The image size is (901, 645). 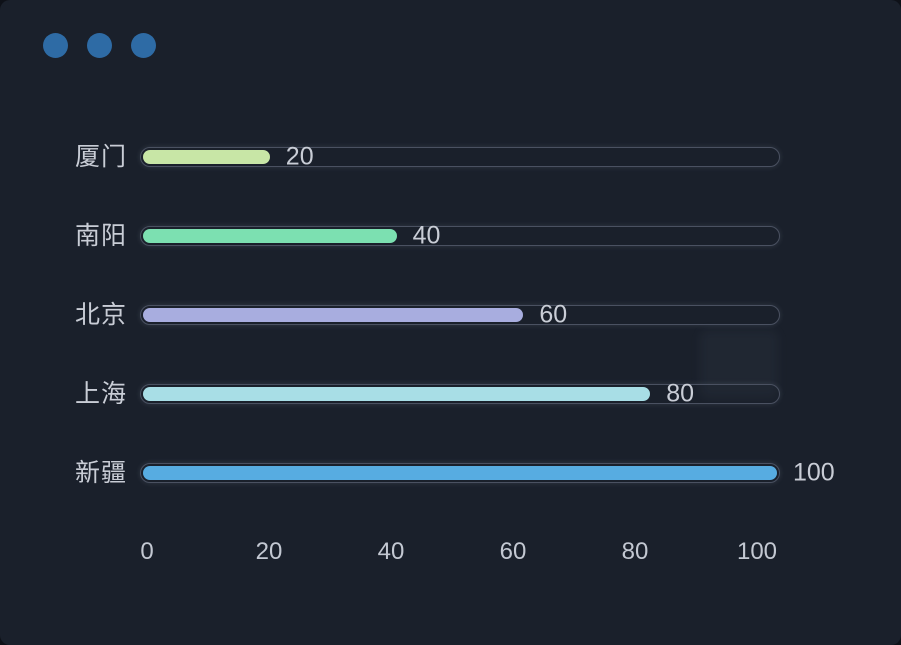 I want to click on bar-row: 北京 60, so click(x=450, y=315).